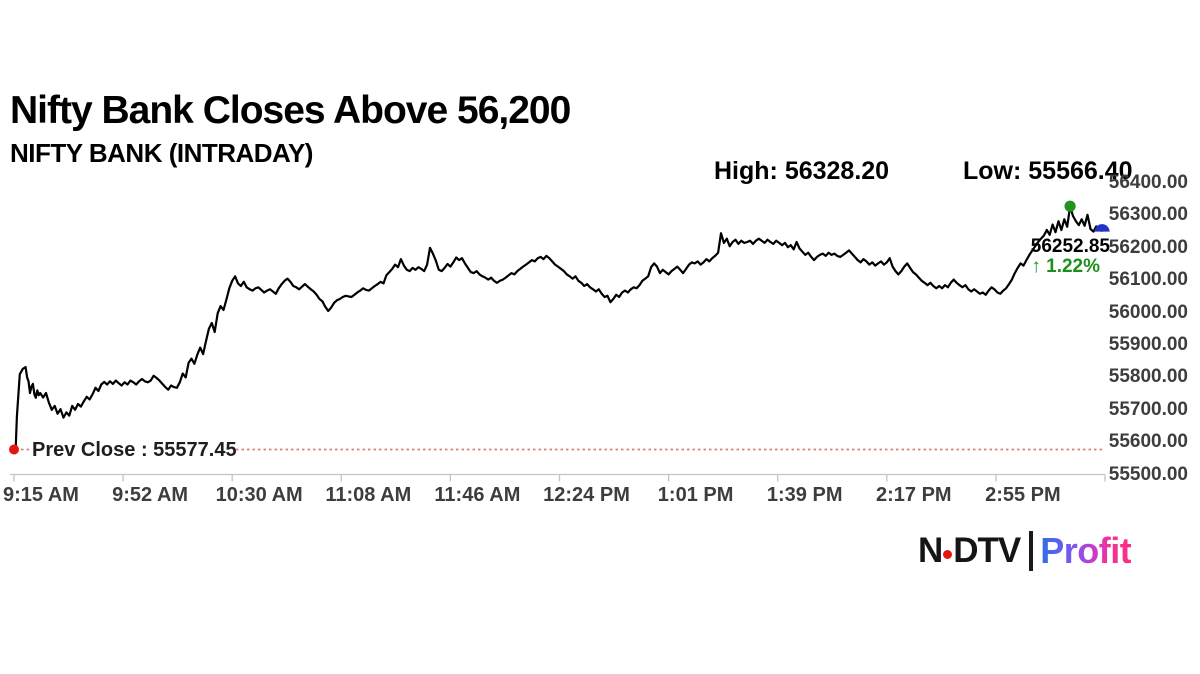  What do you see at coordinates (802, 171) in the screenshot?
I see `high-stat: High: 56328.20` at bounding box center [802, 171].